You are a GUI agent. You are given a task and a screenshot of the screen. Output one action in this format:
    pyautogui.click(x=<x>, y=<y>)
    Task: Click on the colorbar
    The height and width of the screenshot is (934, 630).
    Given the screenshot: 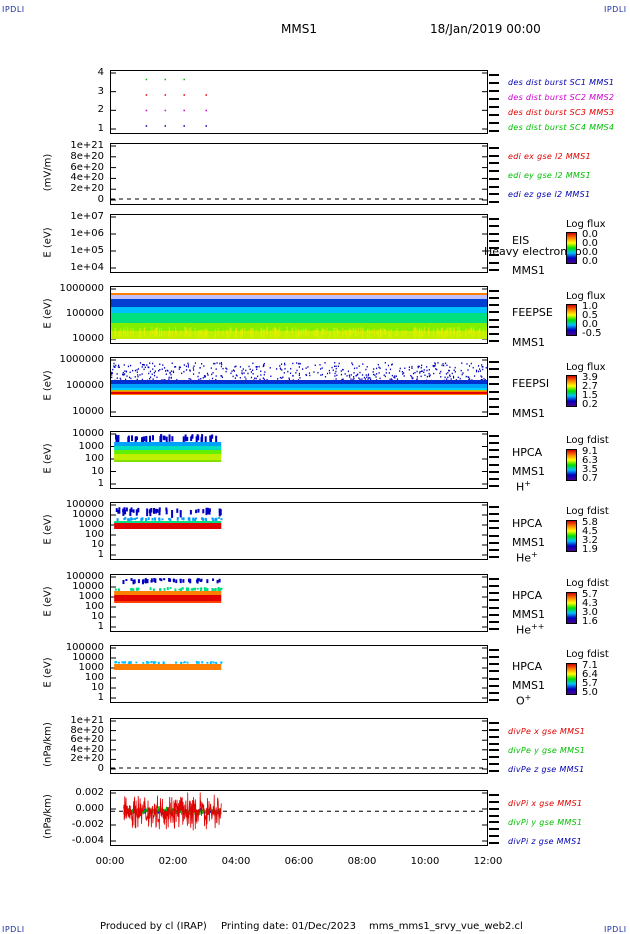 What is the action you would take?
    pyautogui.click(x=571, y=679)
    